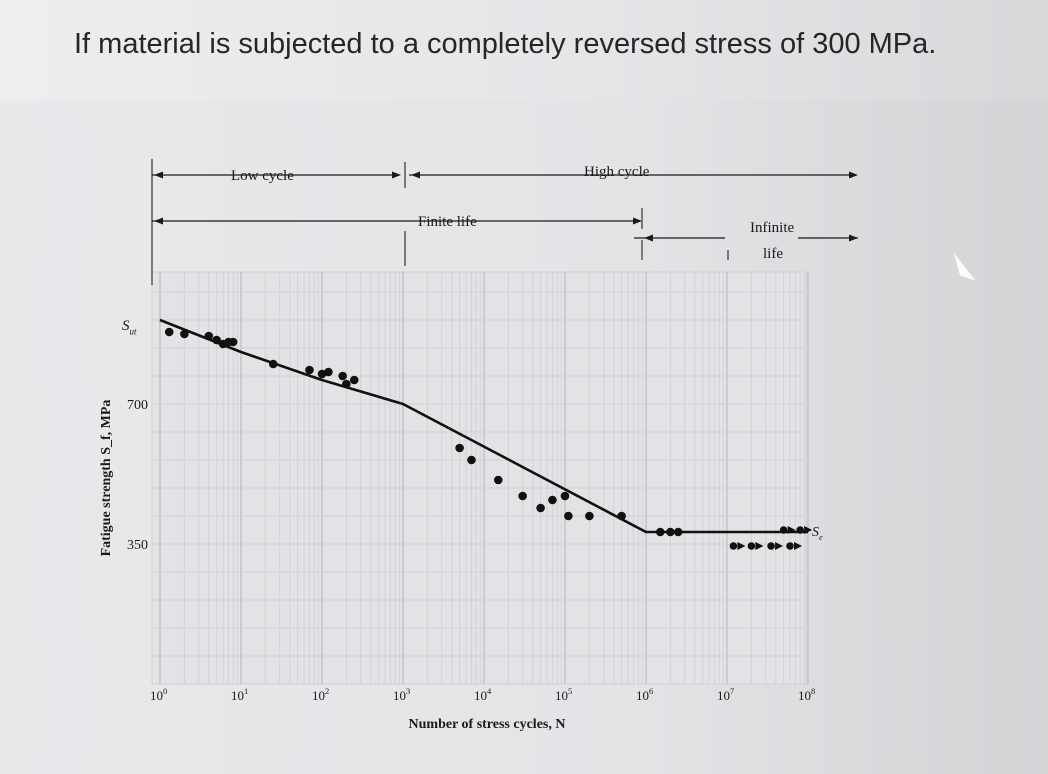  Describe the element at coordinates (644, 694) in the screenshot. I see `x-tick-label: 10⁶` at that location.